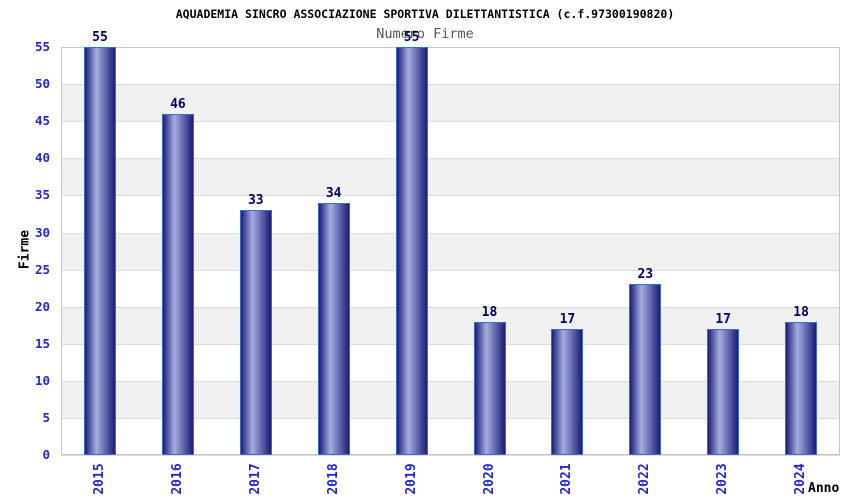 This screenshot has height=500, width=850. Describe the element at coordinates (42, 269) in the screenshot. I see `y-tick-label: 25` at that location.